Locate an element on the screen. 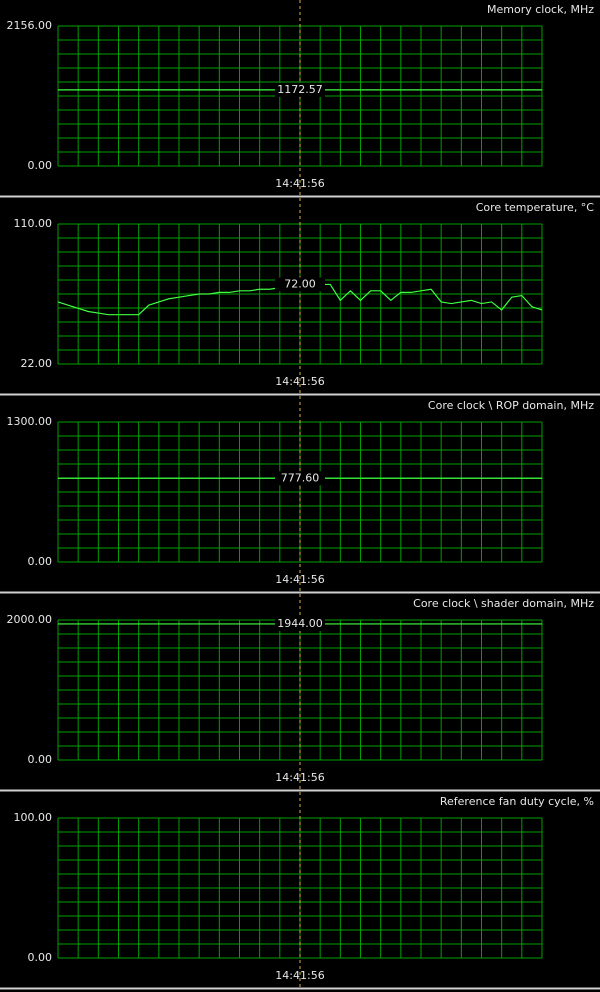  cursor-value: 777.60 is located at coordinates (300, 477).